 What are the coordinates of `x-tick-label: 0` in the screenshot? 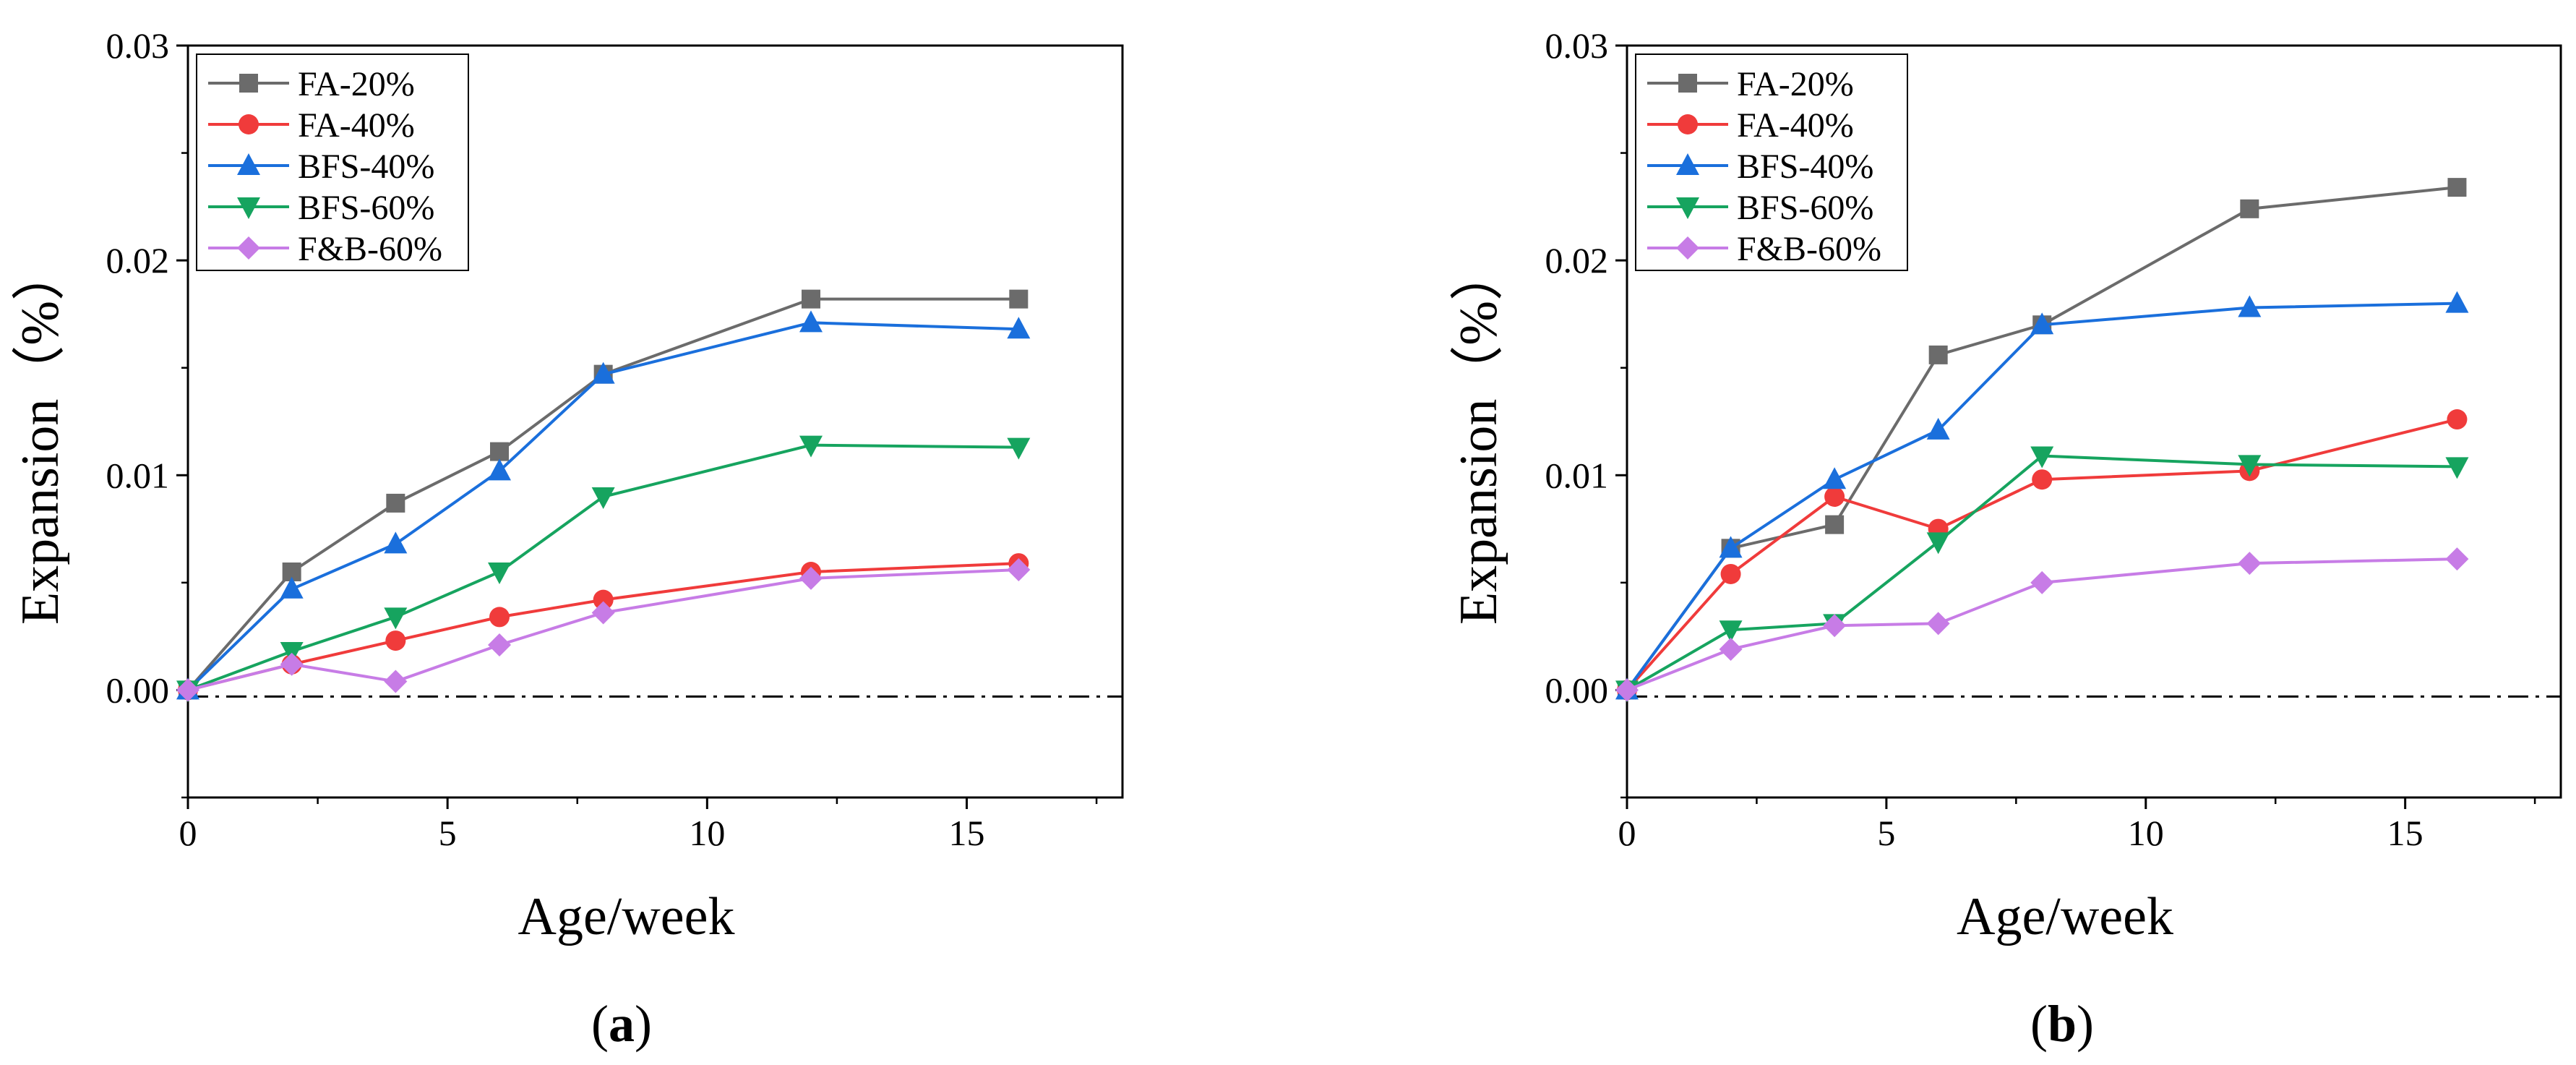 It's located at (1627, 833).